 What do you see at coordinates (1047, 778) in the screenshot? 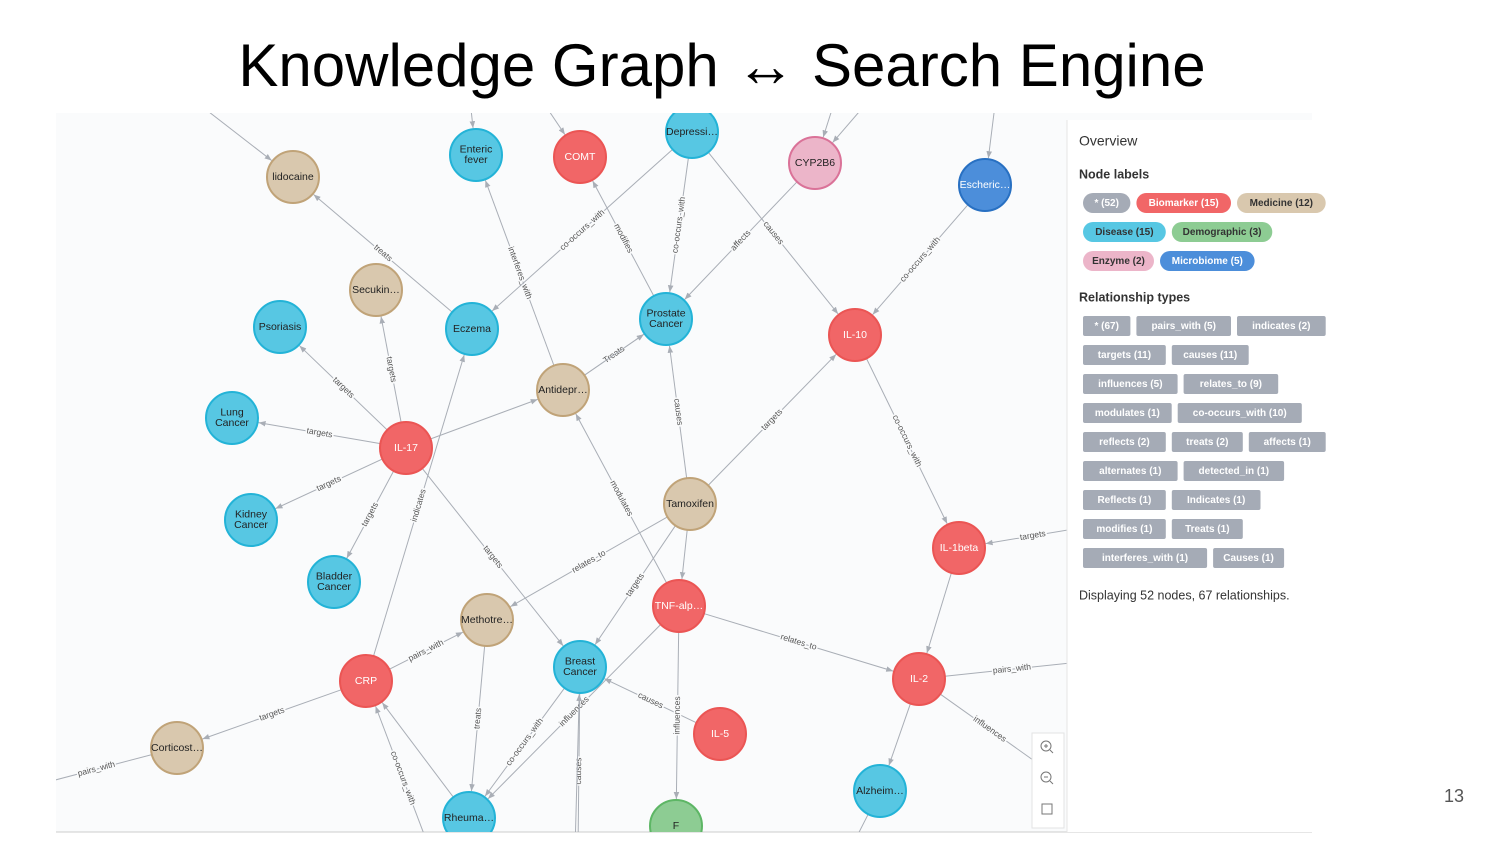
I see `zoom-out` at bounding box center [1047, 778].